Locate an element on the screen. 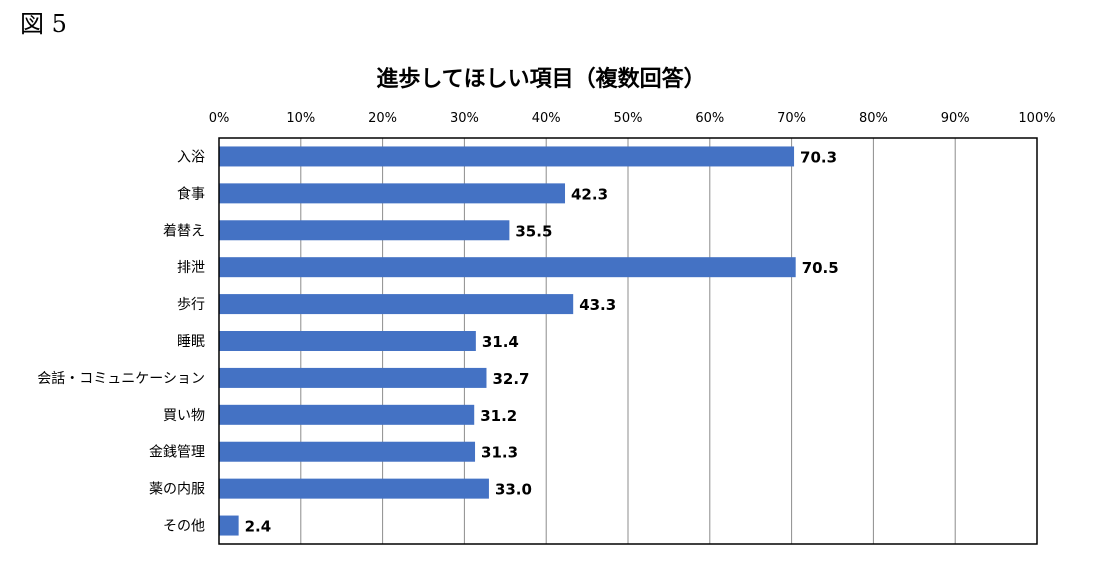  x-axis-ticks: 0% 10% 20% 30% 40% 50% 60% 70% 80% 90% 100% is located at coordinates (632, 118).